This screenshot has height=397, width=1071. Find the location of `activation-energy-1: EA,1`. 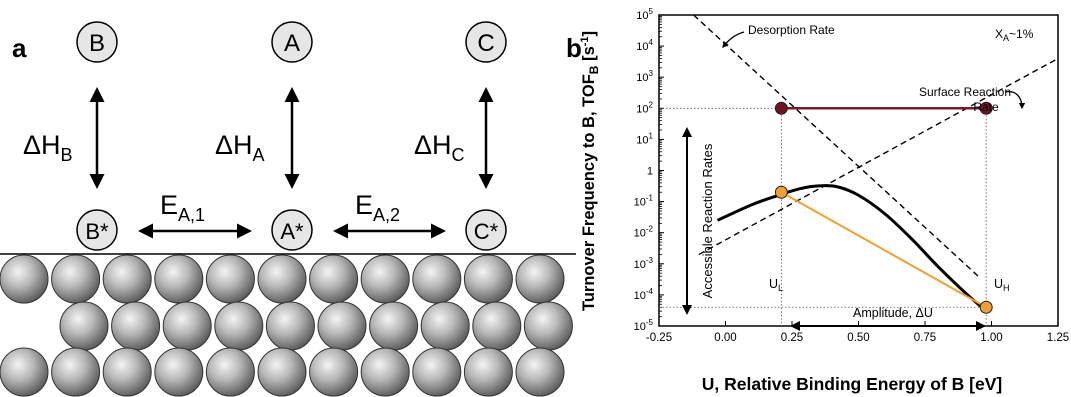

activation-energy-1: EA,1 is located at coordinates (182, 207).